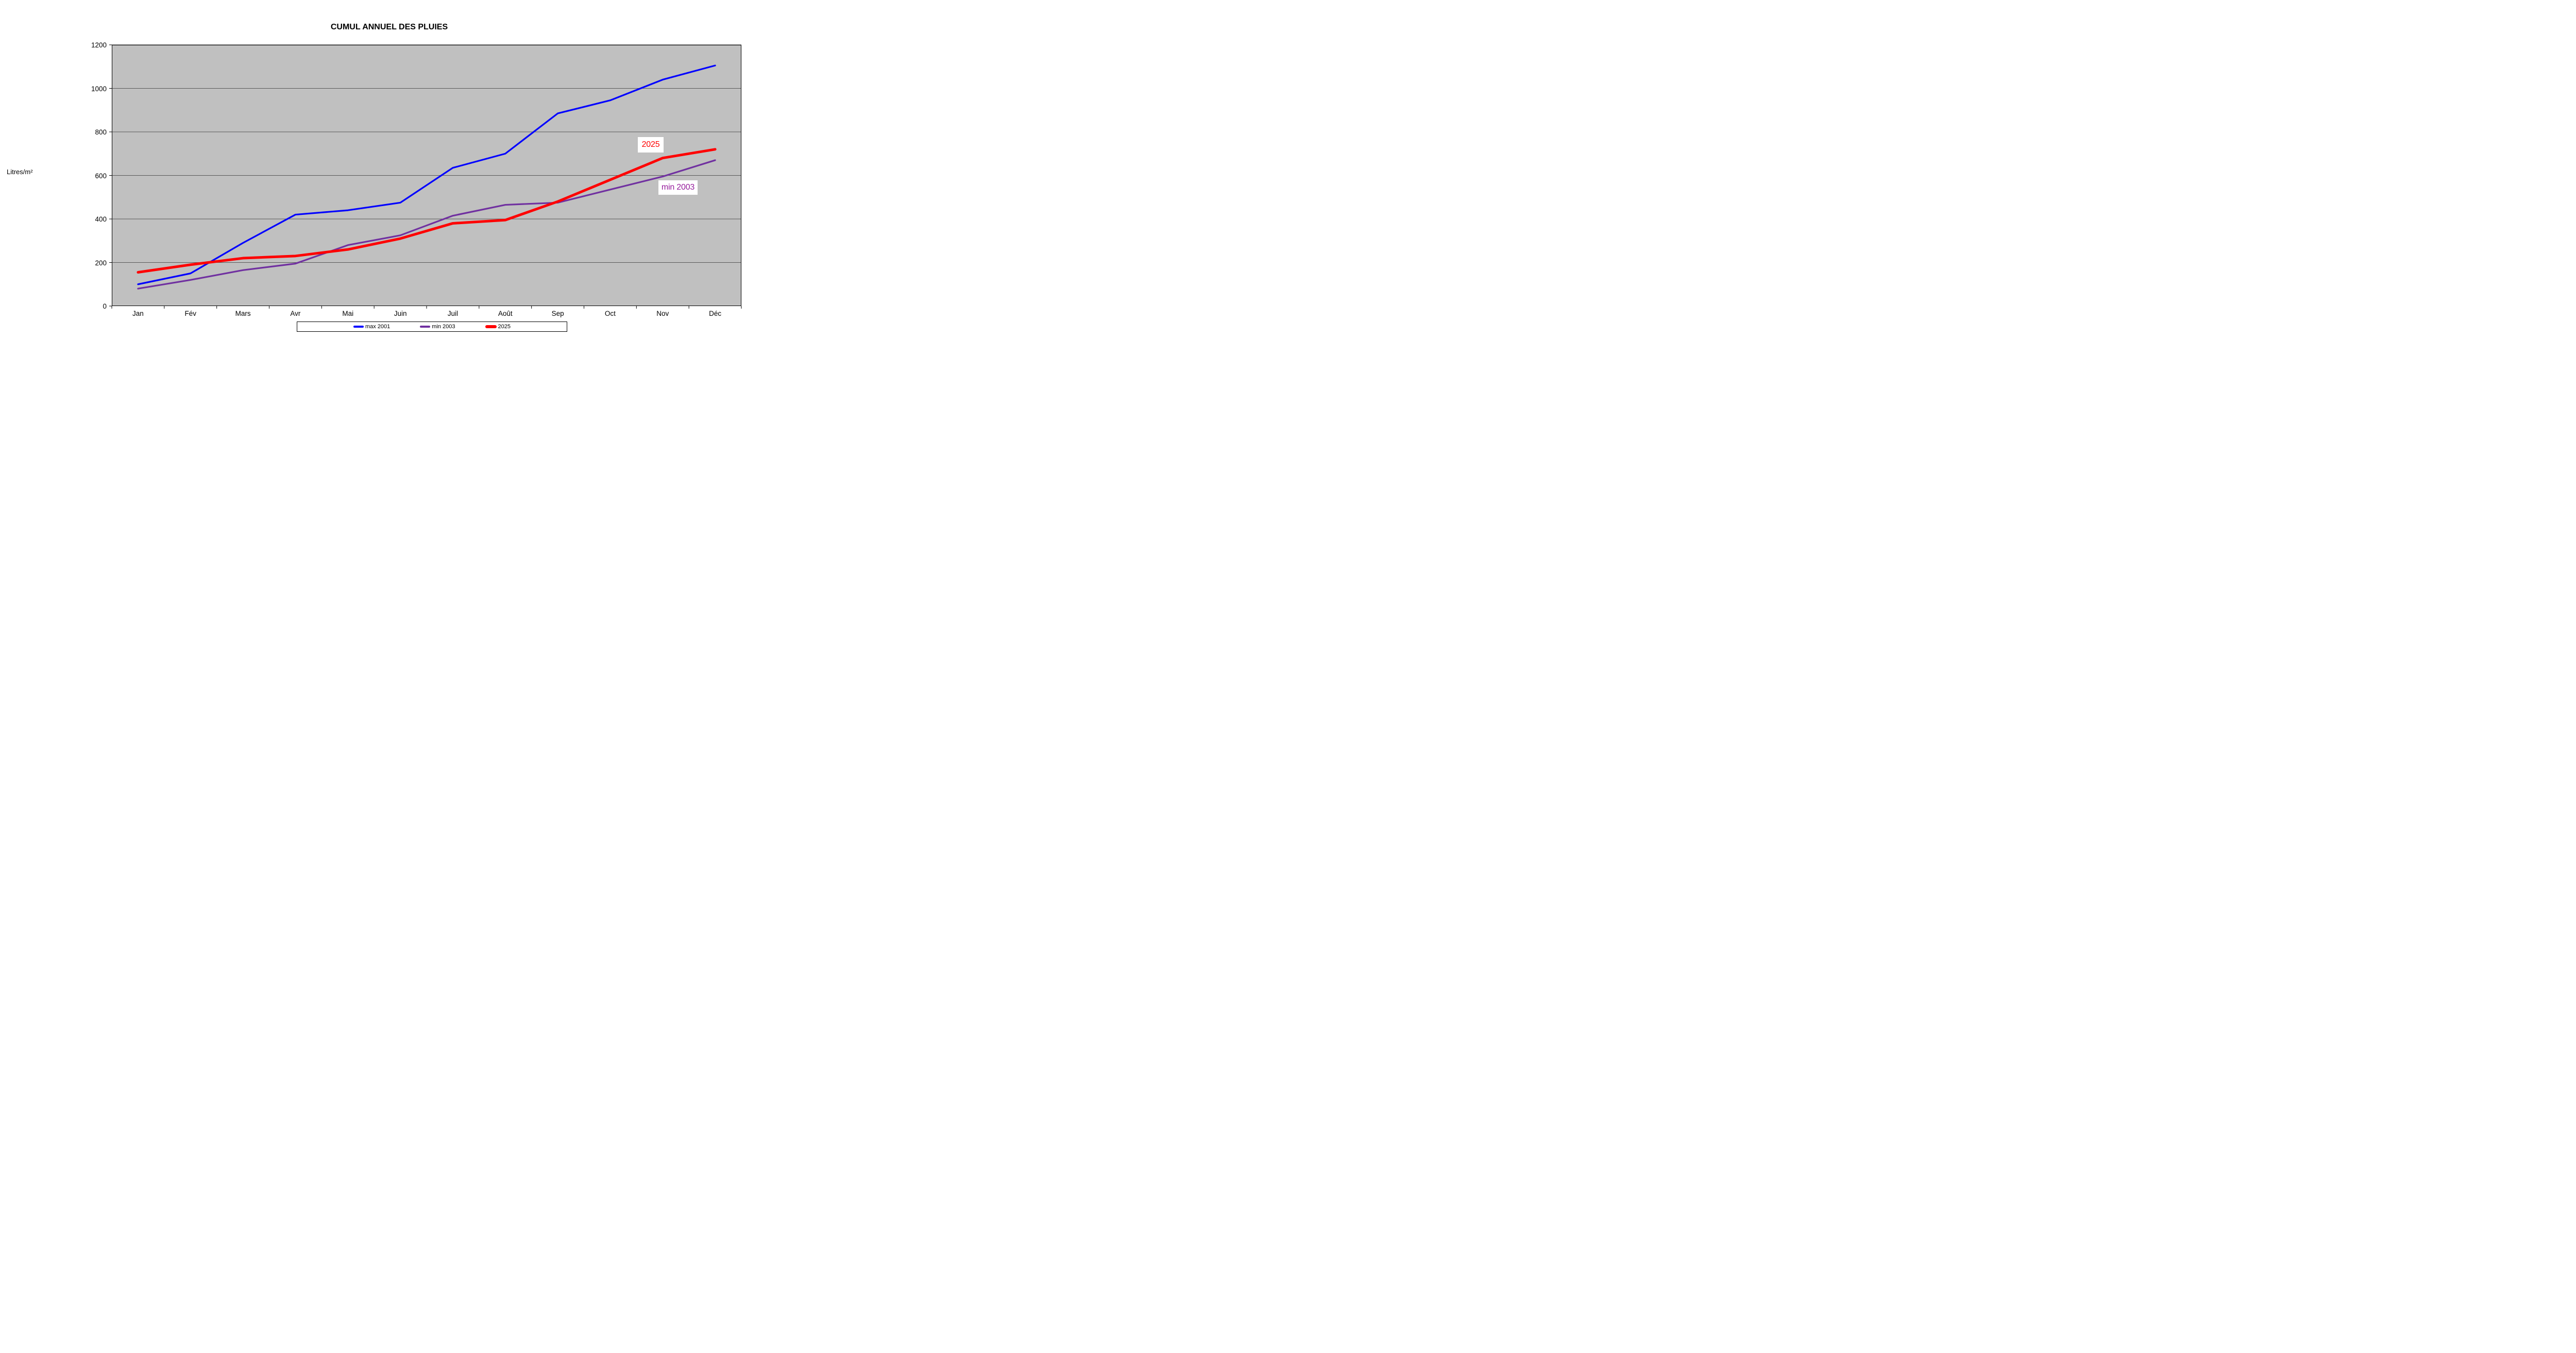  I want to click on y-tick-label: 1200, so click(99, 45).